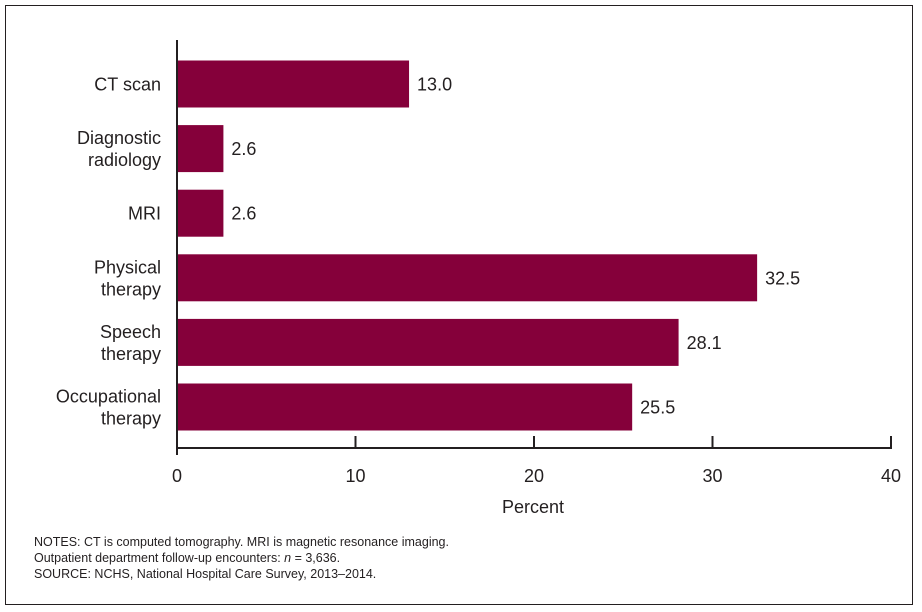  I want to click on value-label-3: 32.5, so click(782, 278).